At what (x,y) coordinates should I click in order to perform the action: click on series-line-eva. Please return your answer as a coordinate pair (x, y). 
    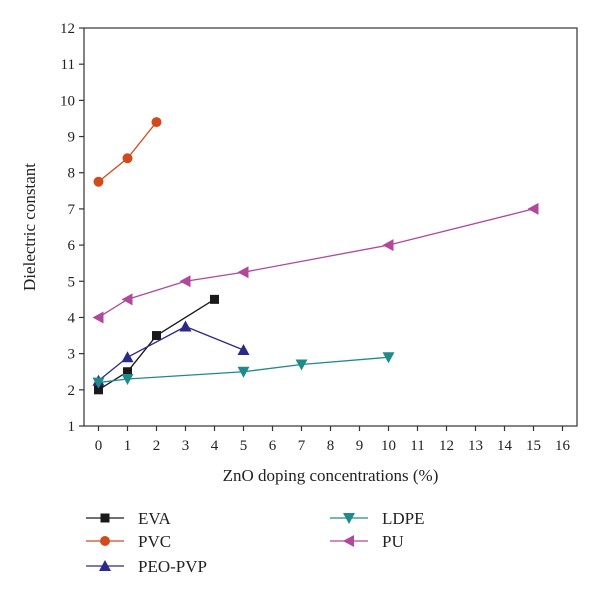
    Looking at the image, I should click on (156, 344).